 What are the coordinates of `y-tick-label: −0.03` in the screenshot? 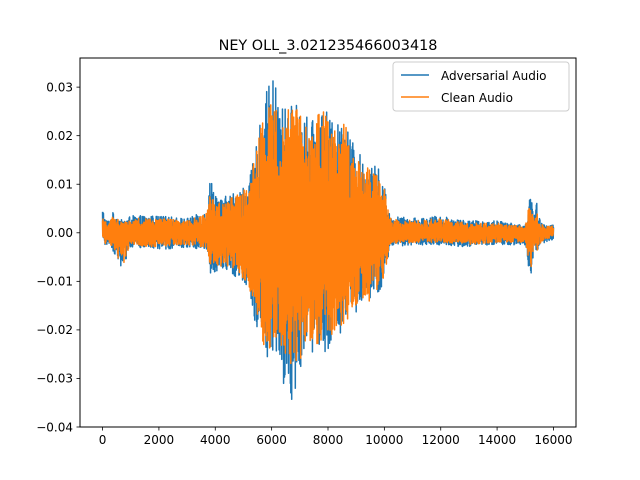 It's located at (54, 379).